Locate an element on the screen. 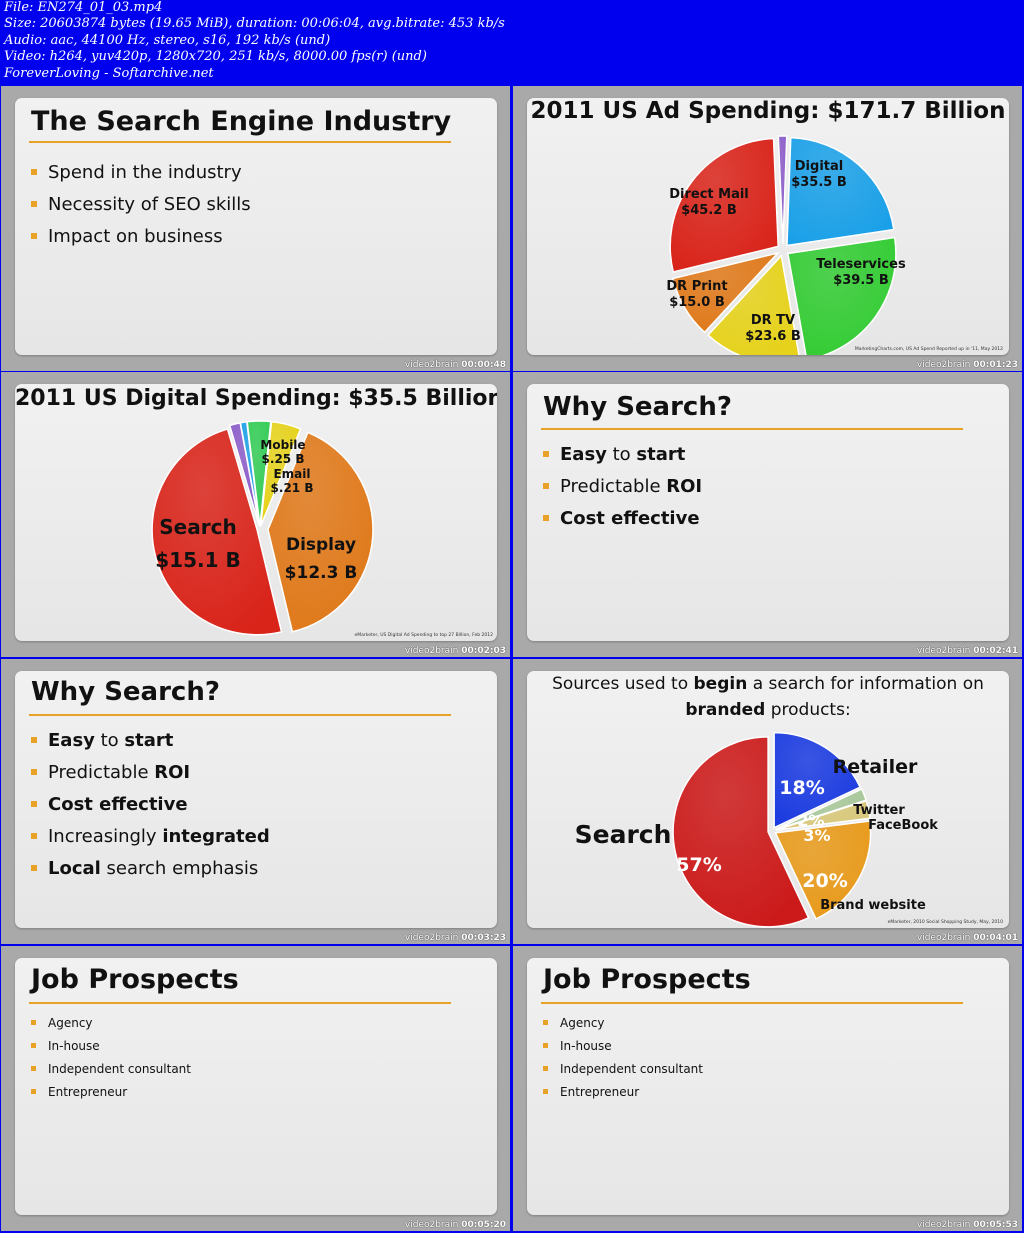 The image size is (1024, 1233). bullet-item: In-house is located at coordinates (111, 1046).